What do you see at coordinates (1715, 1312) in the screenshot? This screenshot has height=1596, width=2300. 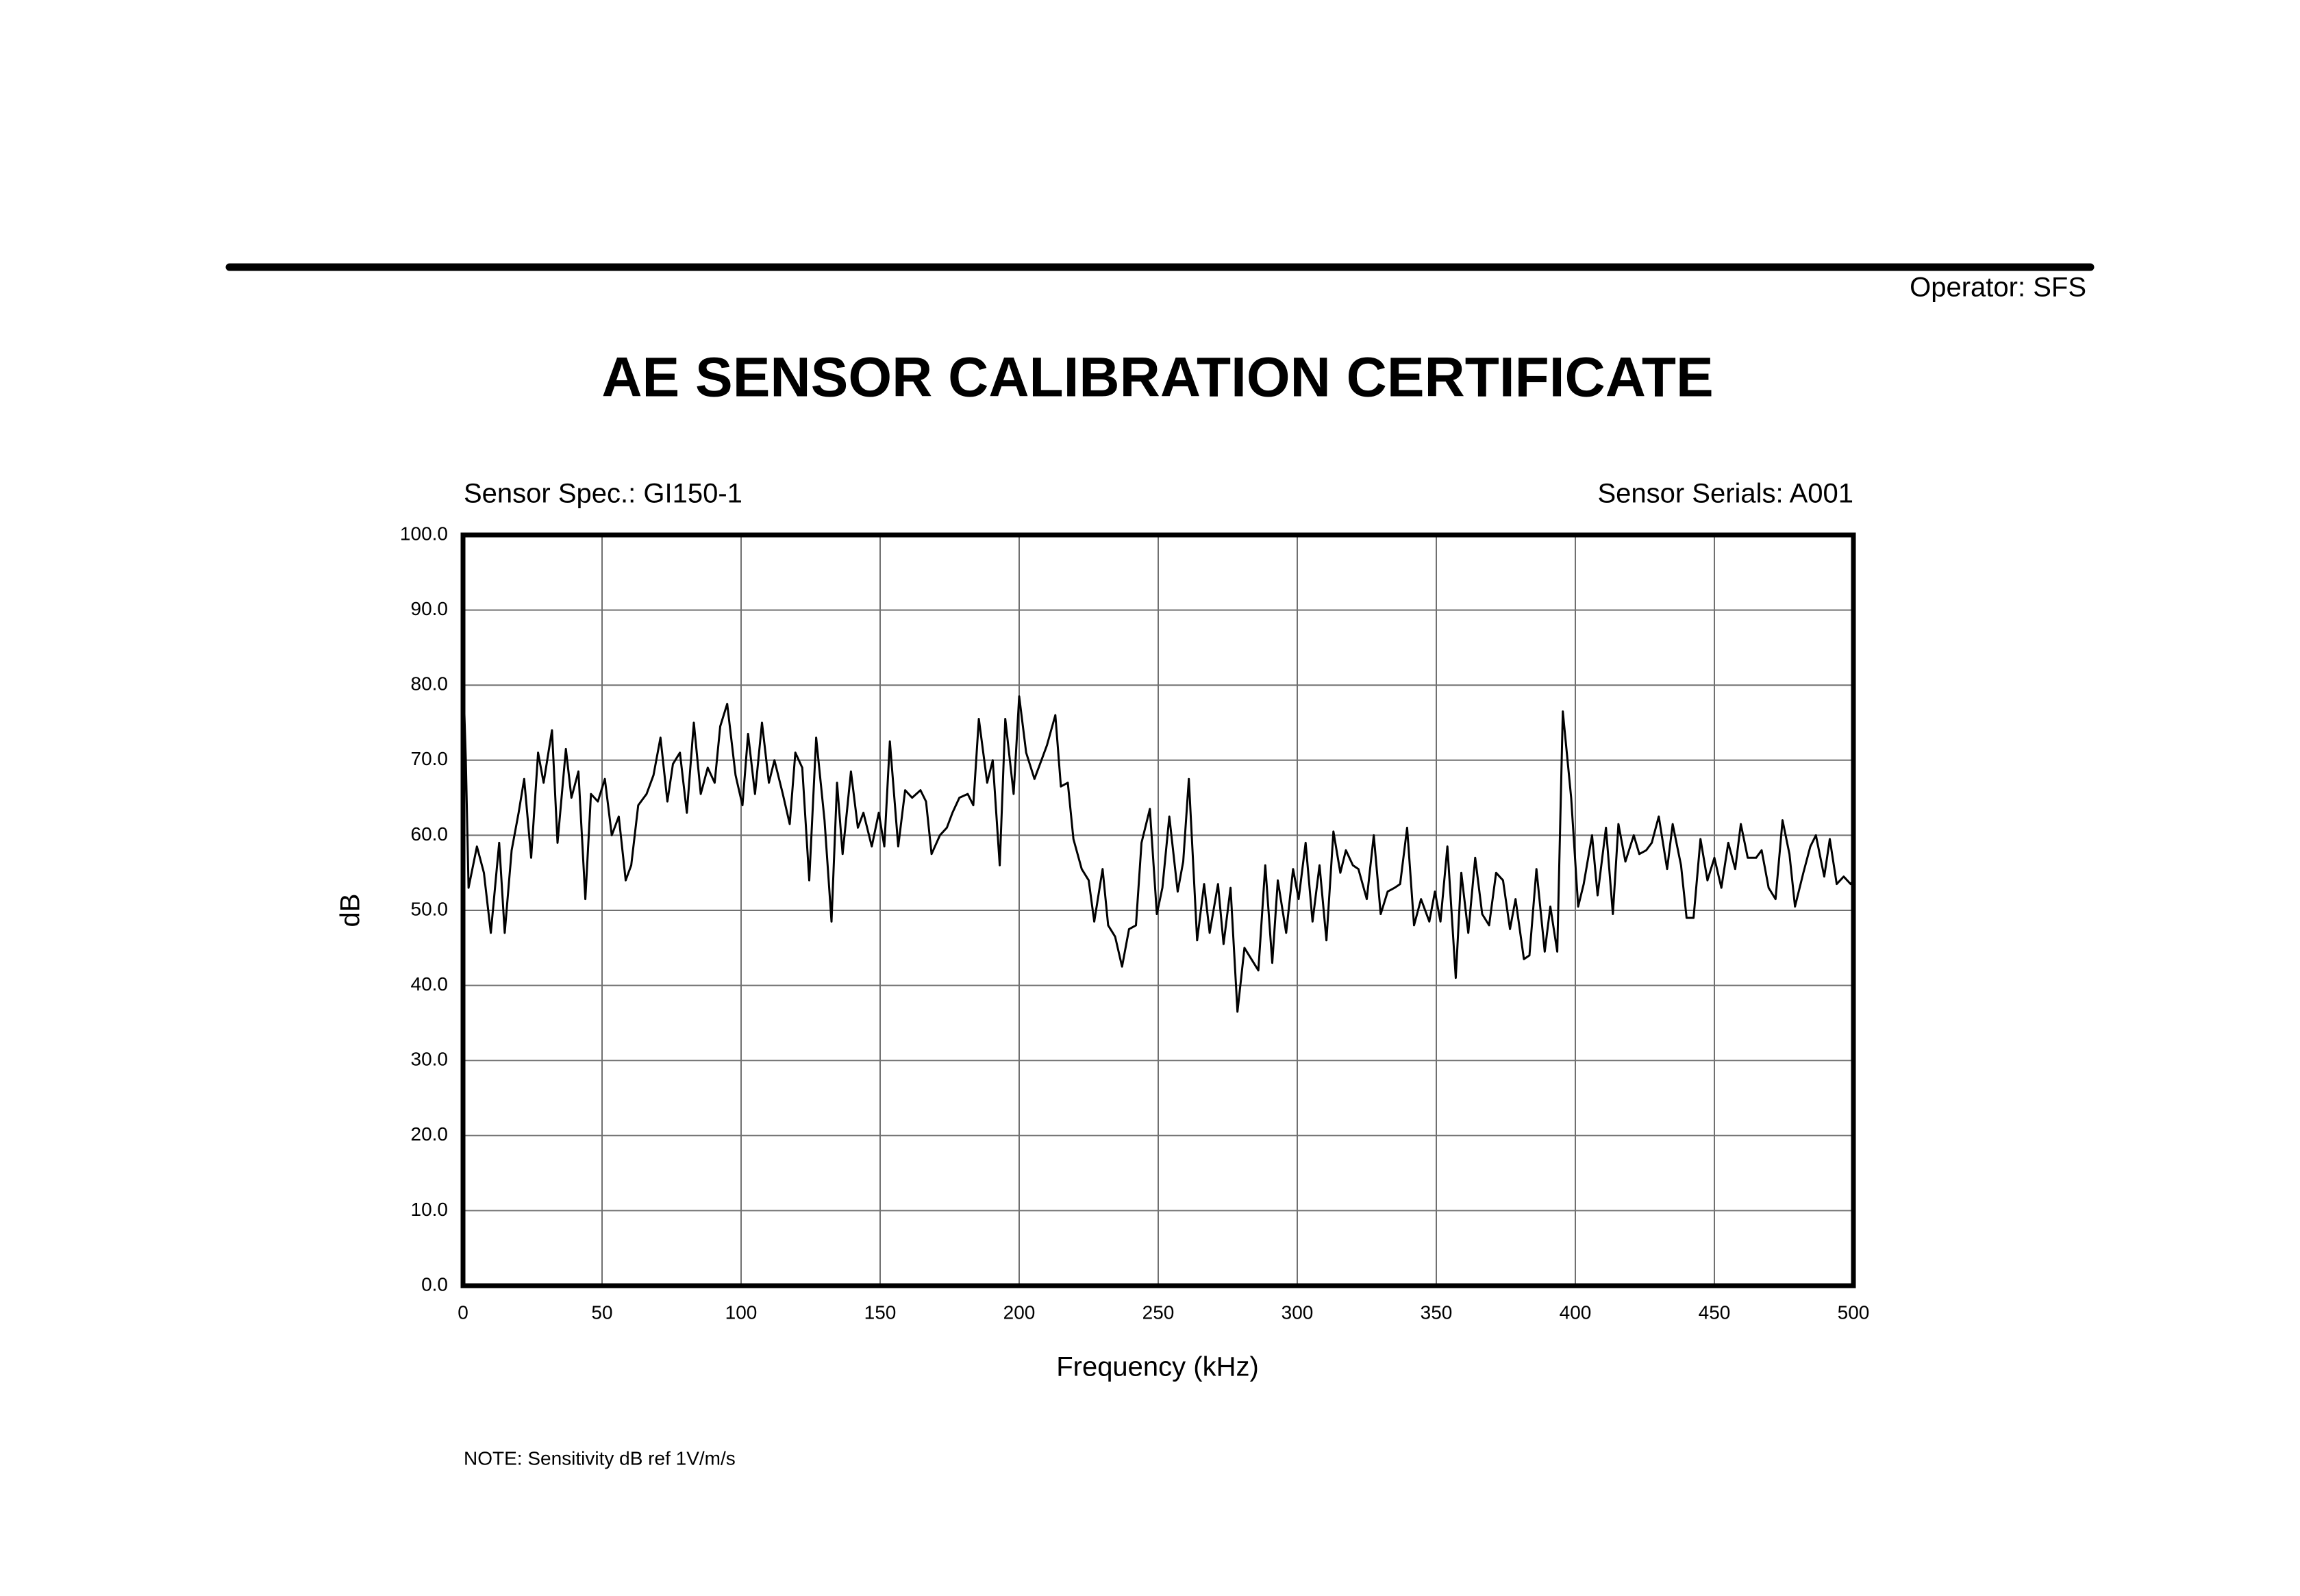 I see `x-tick-label: 450` at bounding box center [1715, 1312].